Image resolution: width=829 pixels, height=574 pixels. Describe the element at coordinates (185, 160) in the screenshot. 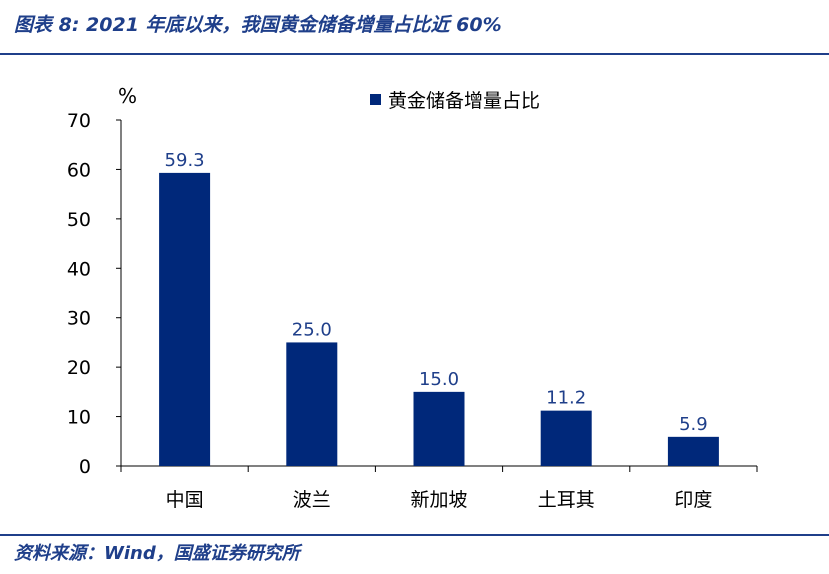

I see `data-label: 59.3` at that location.